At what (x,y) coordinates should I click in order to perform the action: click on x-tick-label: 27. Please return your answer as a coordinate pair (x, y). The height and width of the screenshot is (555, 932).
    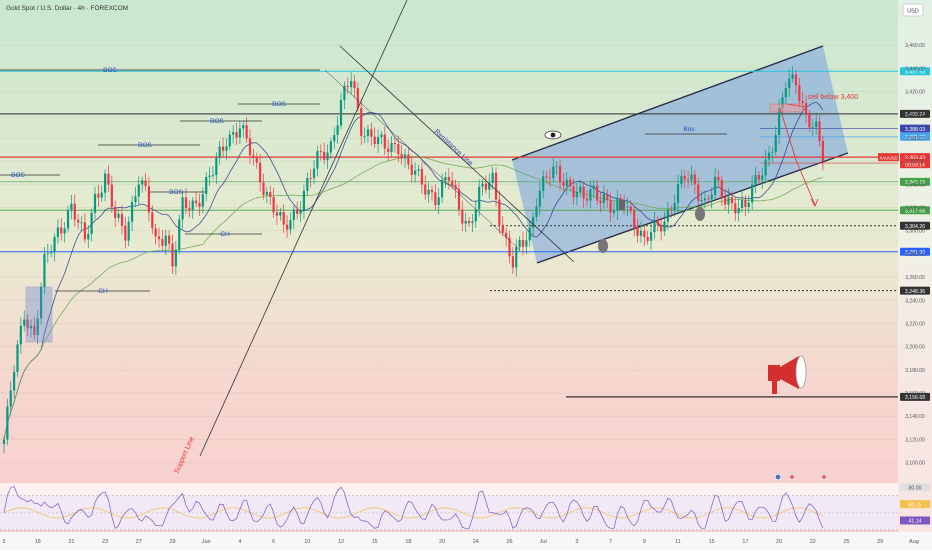
    Looking at the image, I should click on (139, 542).